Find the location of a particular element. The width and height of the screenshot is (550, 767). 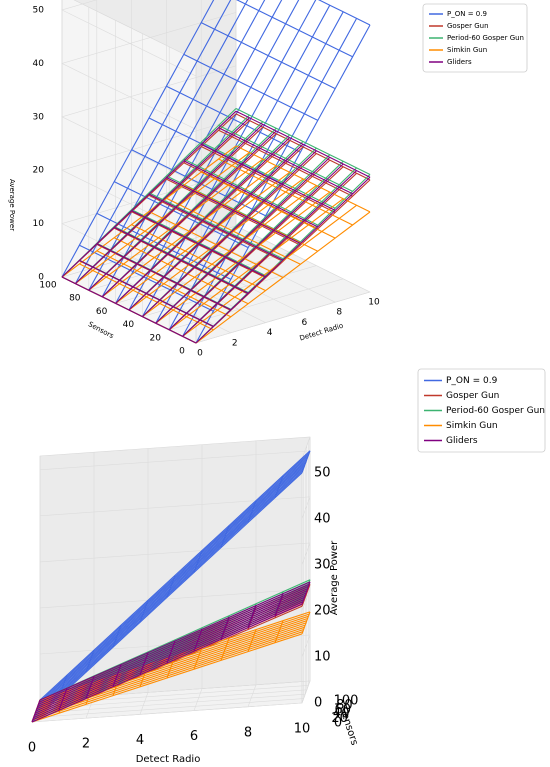

z-tick-label: 20 is located at coordinates (322, 610).